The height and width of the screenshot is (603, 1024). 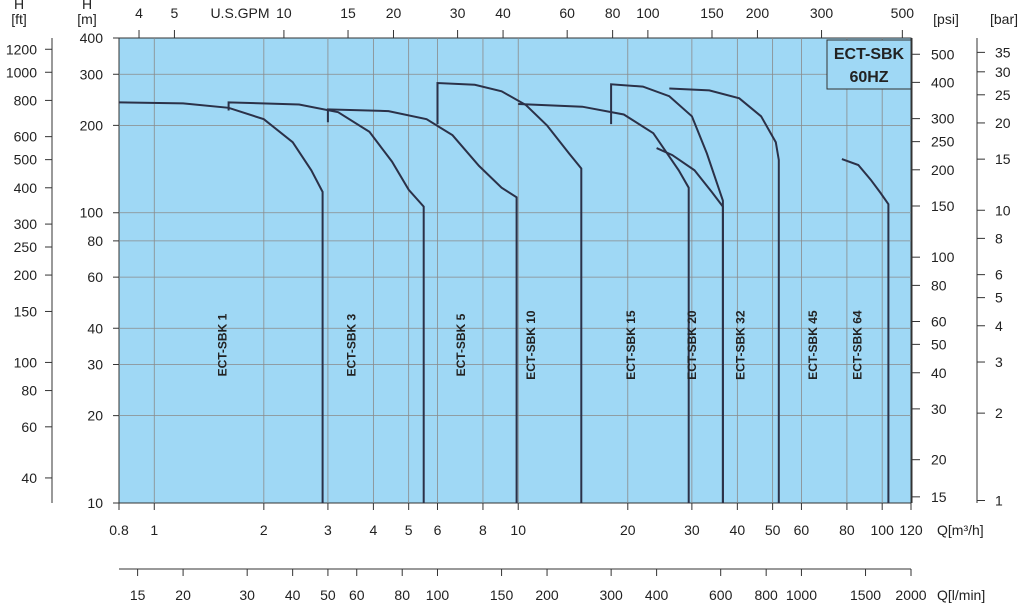 What do you see at coordinates (26, 224) in the screenshot?
I see `ft-tick-label-6: 300` at bounding box center [26, 224].